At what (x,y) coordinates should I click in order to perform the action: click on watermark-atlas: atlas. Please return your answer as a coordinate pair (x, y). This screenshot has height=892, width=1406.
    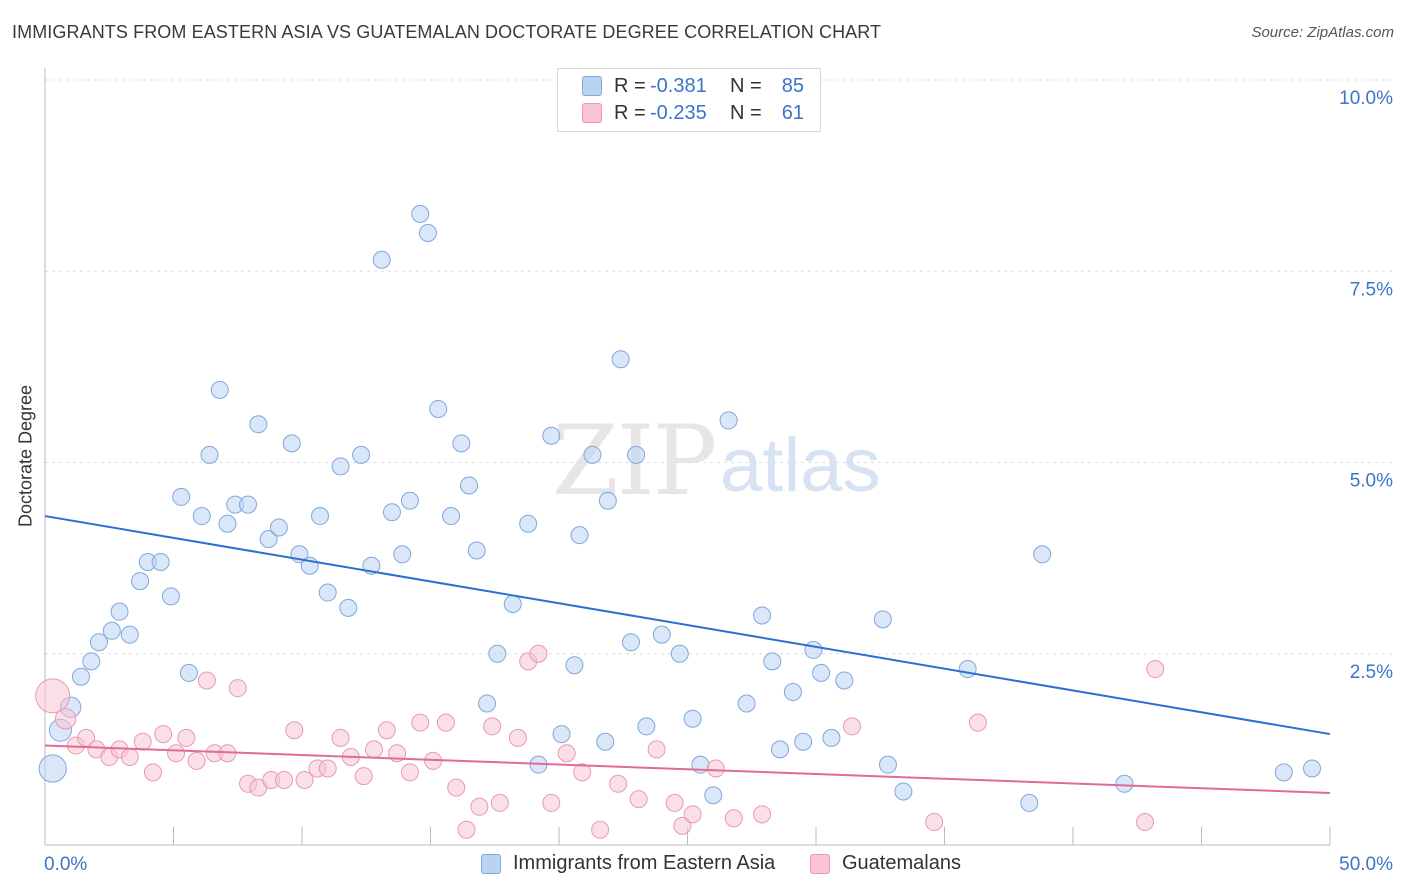
    Looking at the image, I should click on (800, 465).